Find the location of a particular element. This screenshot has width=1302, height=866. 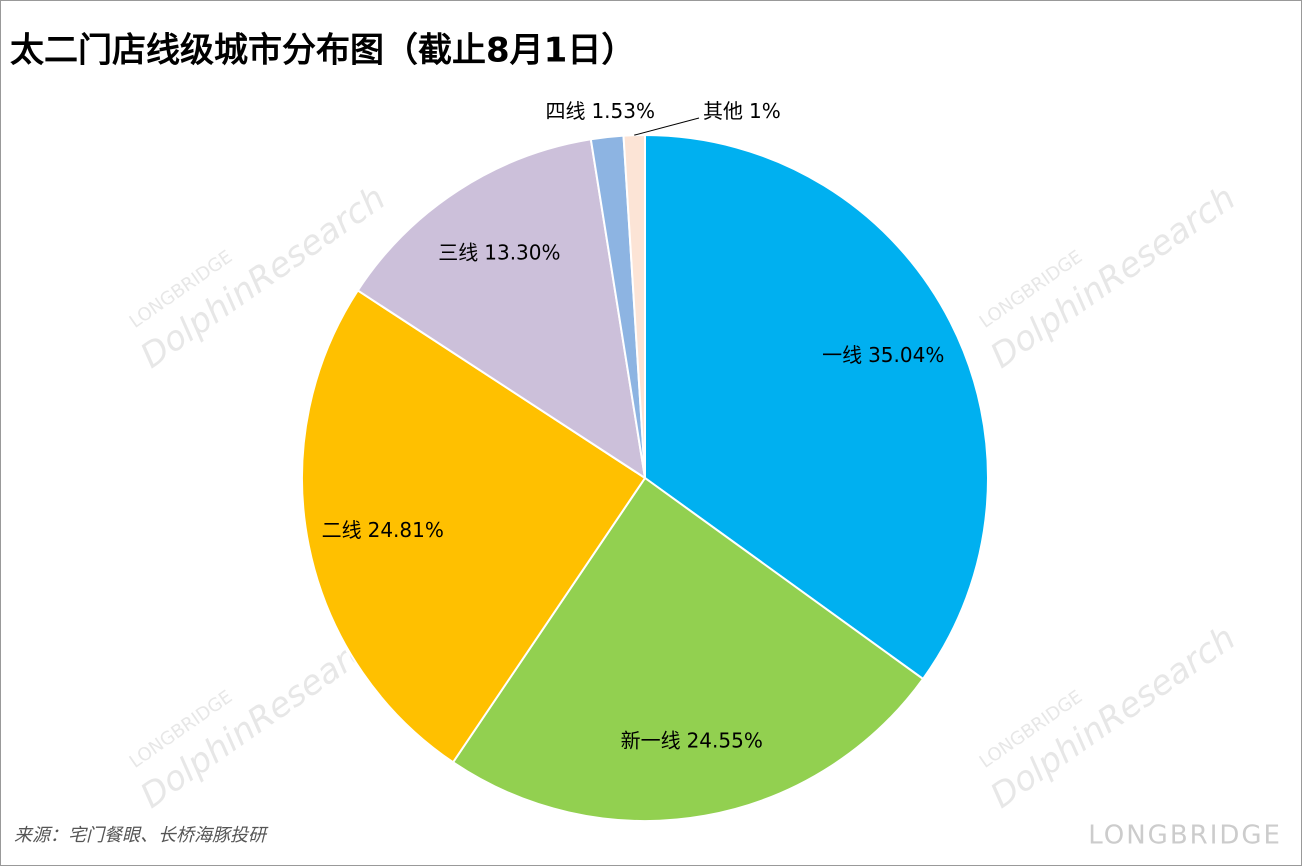

value-label: 1.53% is located at coordinates (623, 111).